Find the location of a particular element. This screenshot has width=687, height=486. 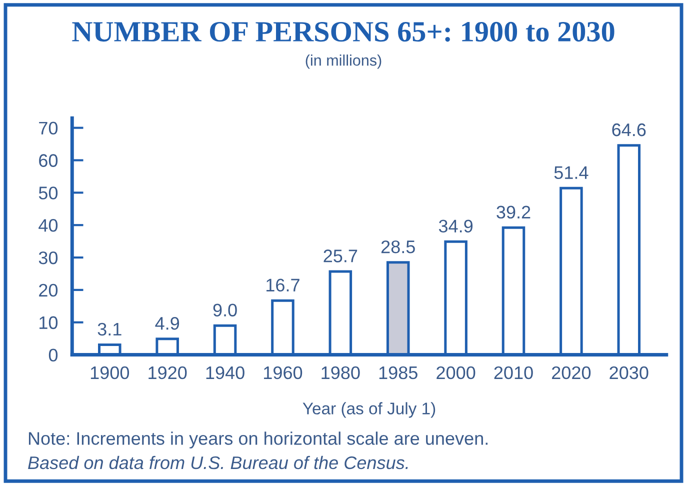

chart-subtitle: (in millions) is located at coordinates (344, 61).